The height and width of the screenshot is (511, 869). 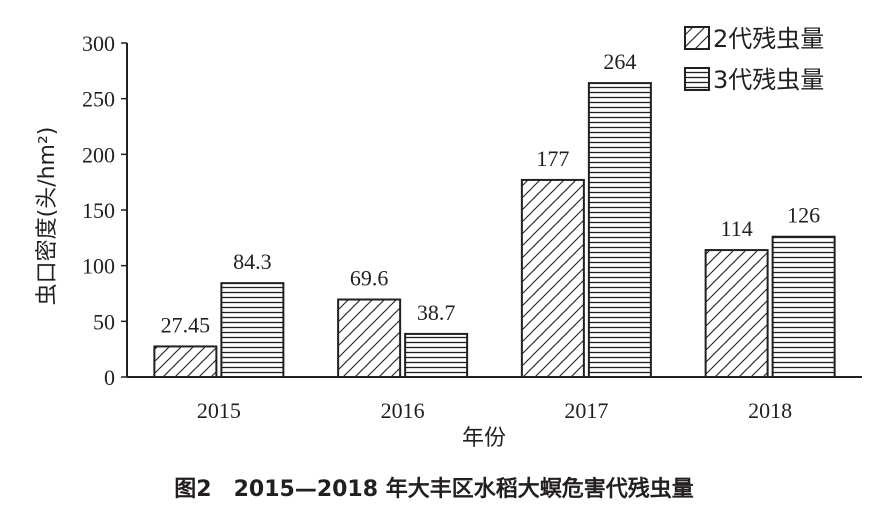 I want to click on y-tick-label: 300, so click(x=98, y=43).